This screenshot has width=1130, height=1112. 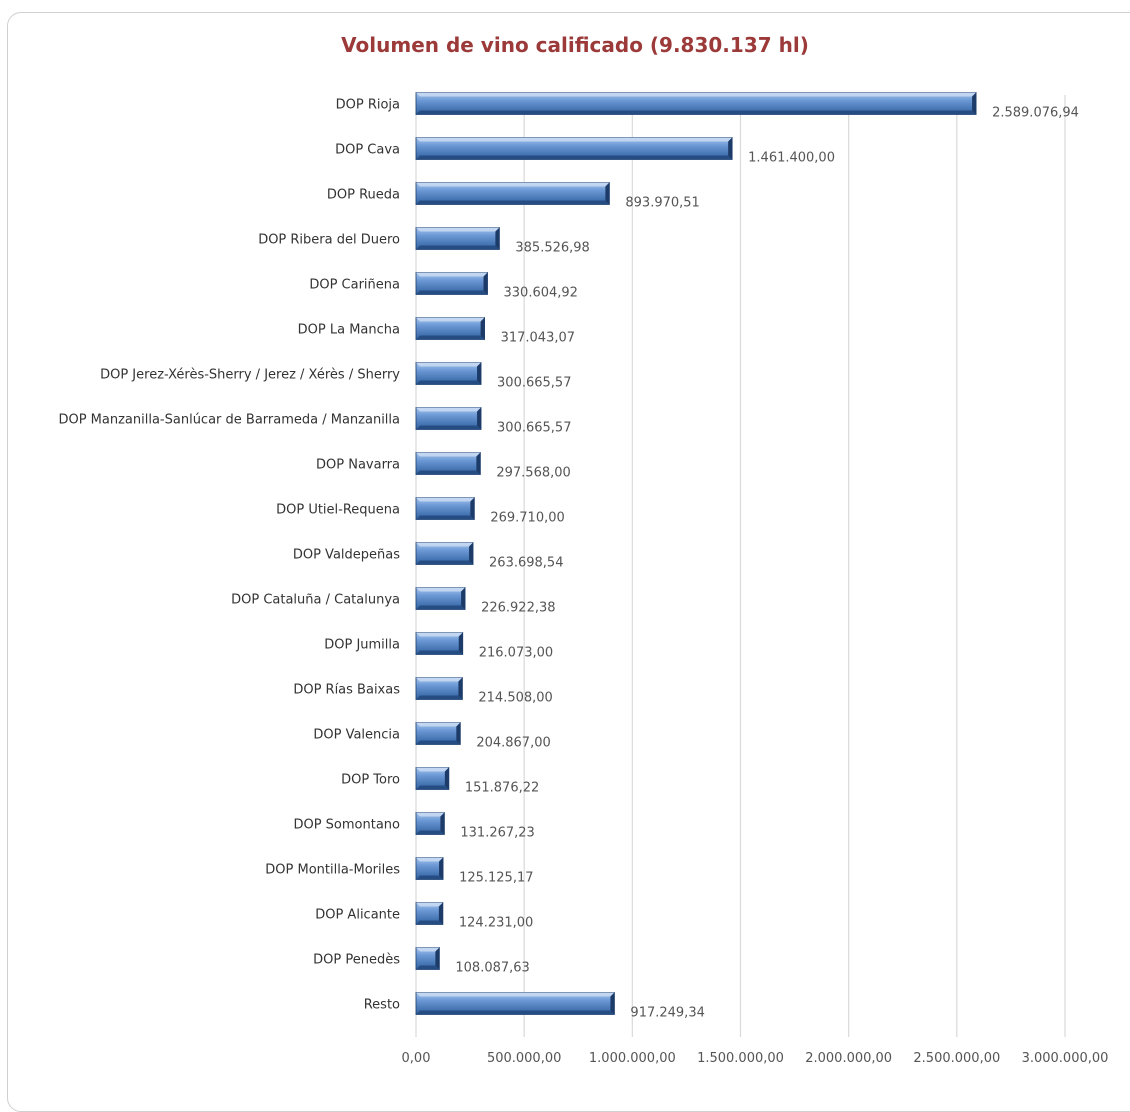 What do you see at coordinates (1065, 1058) in the screenshot?
I see `x-tick-label: 3.000.000,00` at bounding box center [1065, 1058].